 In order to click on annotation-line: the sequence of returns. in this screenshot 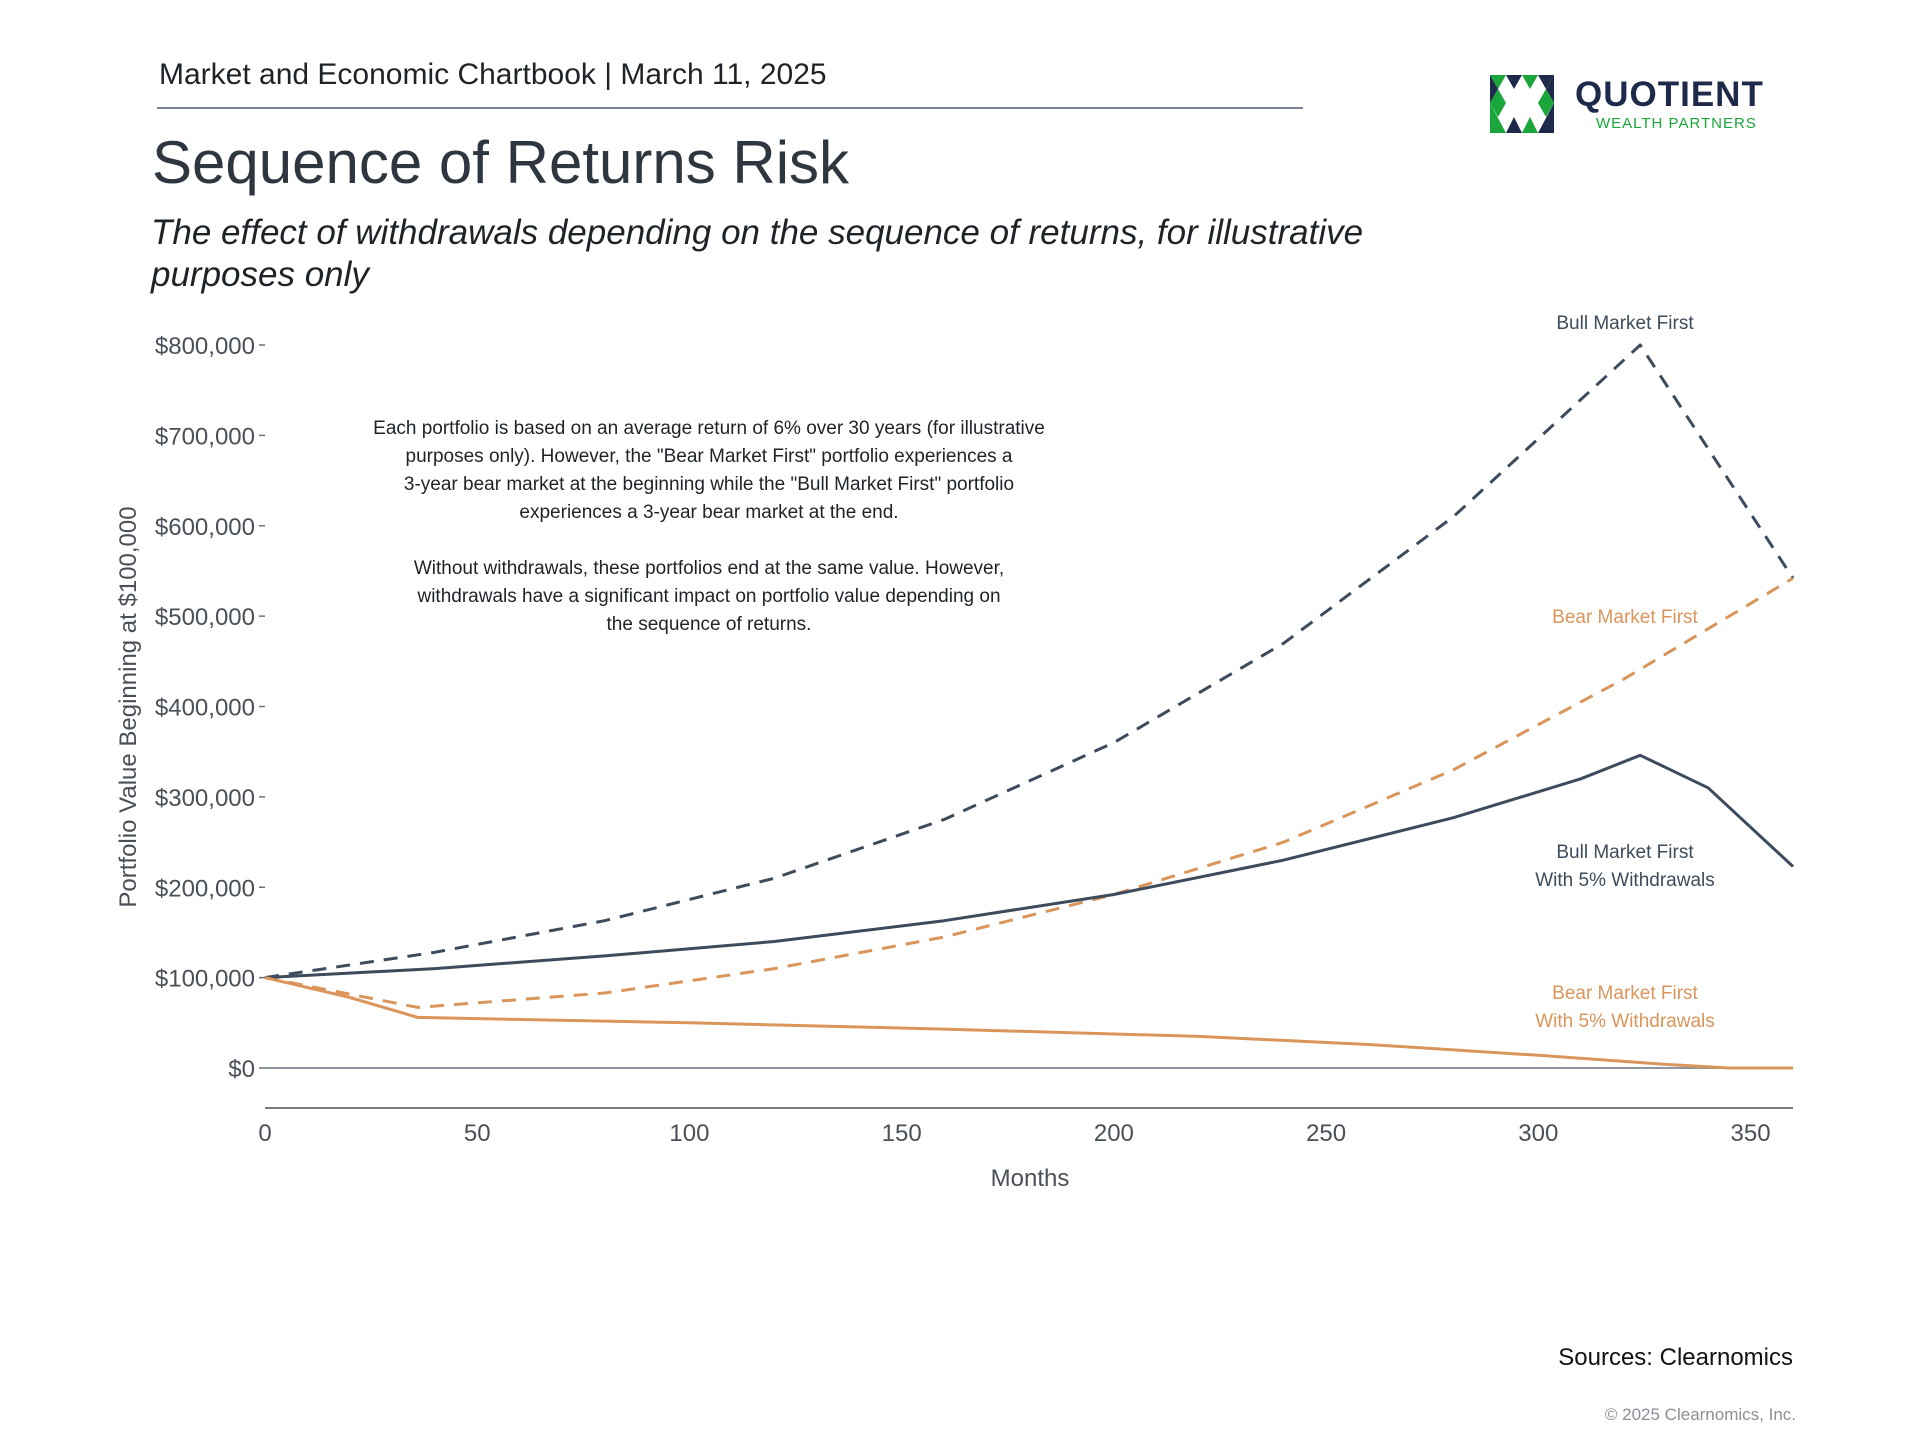, I will do `click(709, 624)`.